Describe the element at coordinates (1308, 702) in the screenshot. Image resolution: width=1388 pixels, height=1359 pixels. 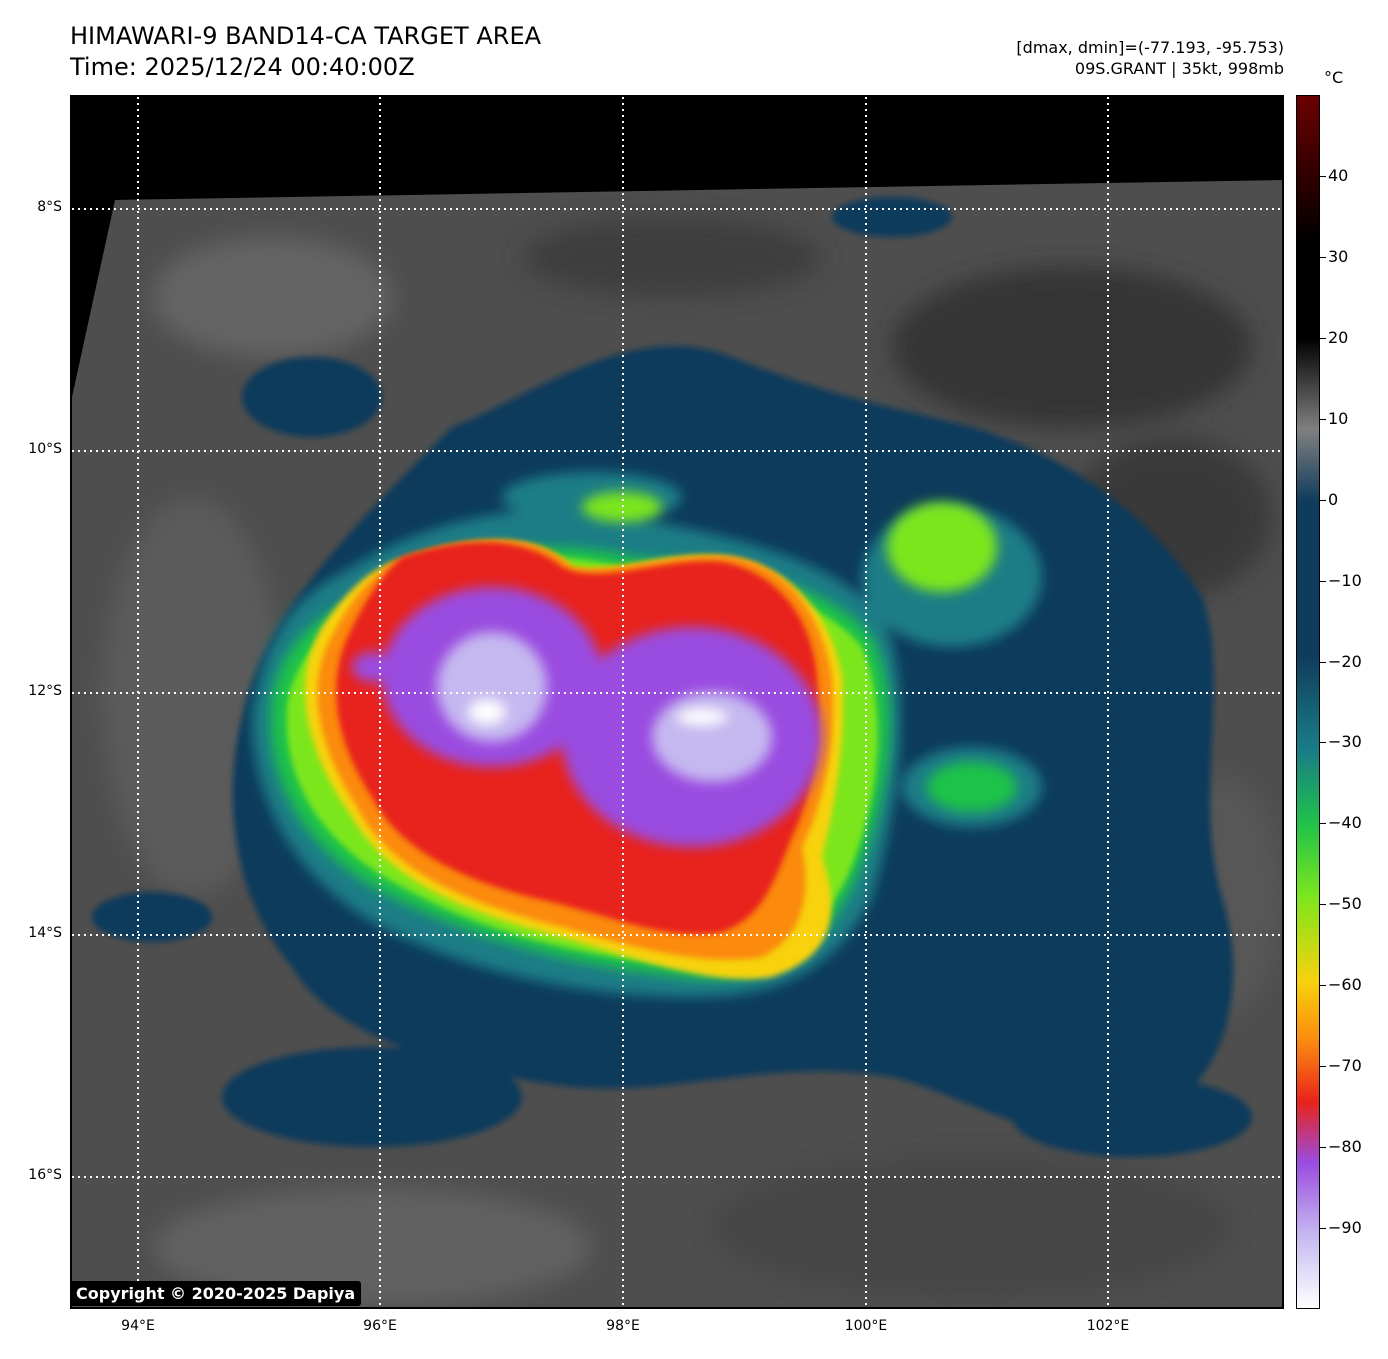
I see `colorbar` at that location.